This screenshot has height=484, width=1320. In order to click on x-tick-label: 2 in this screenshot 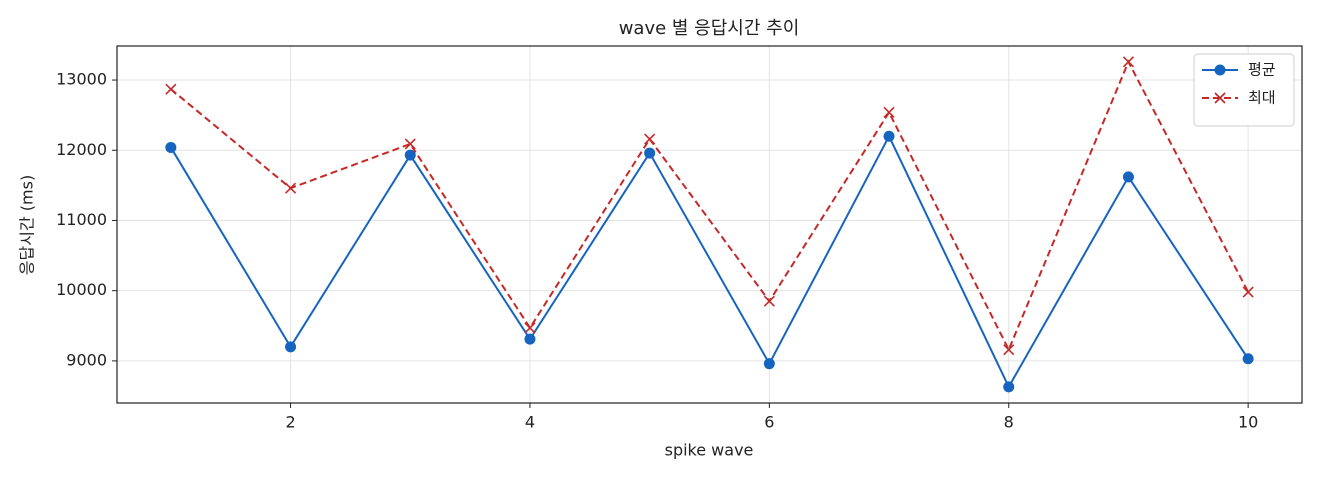, I will do `click(290, 422)`.